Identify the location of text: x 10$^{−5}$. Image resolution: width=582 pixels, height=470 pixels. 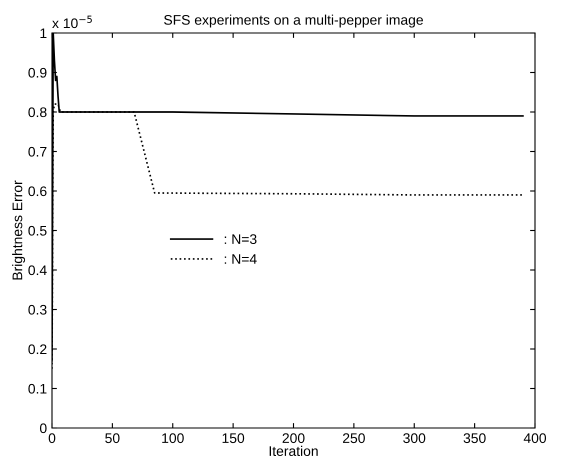
(72, 22).